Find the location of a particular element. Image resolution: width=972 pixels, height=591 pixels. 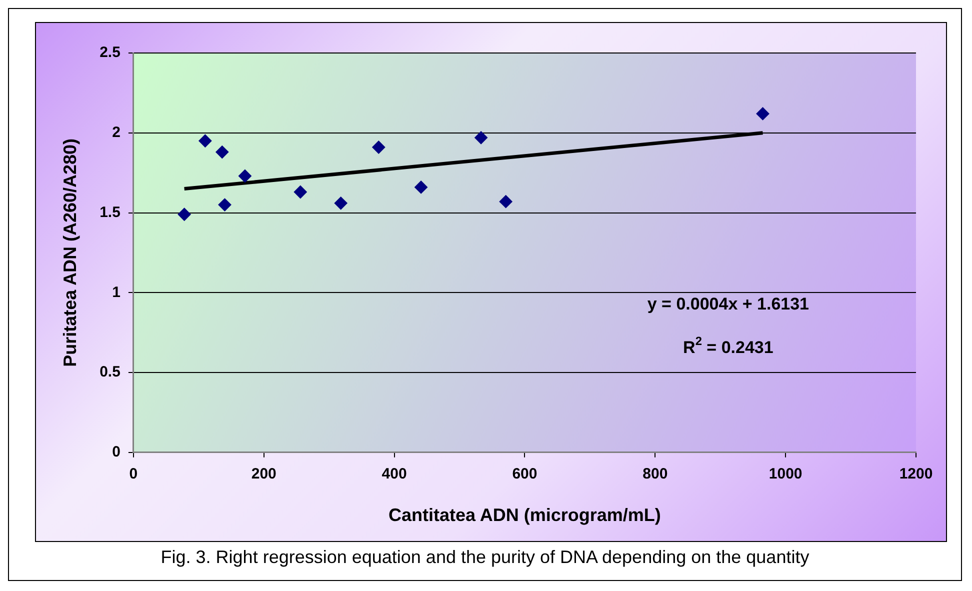

y-tick-label: 2 is located at coordinates (116, 133).